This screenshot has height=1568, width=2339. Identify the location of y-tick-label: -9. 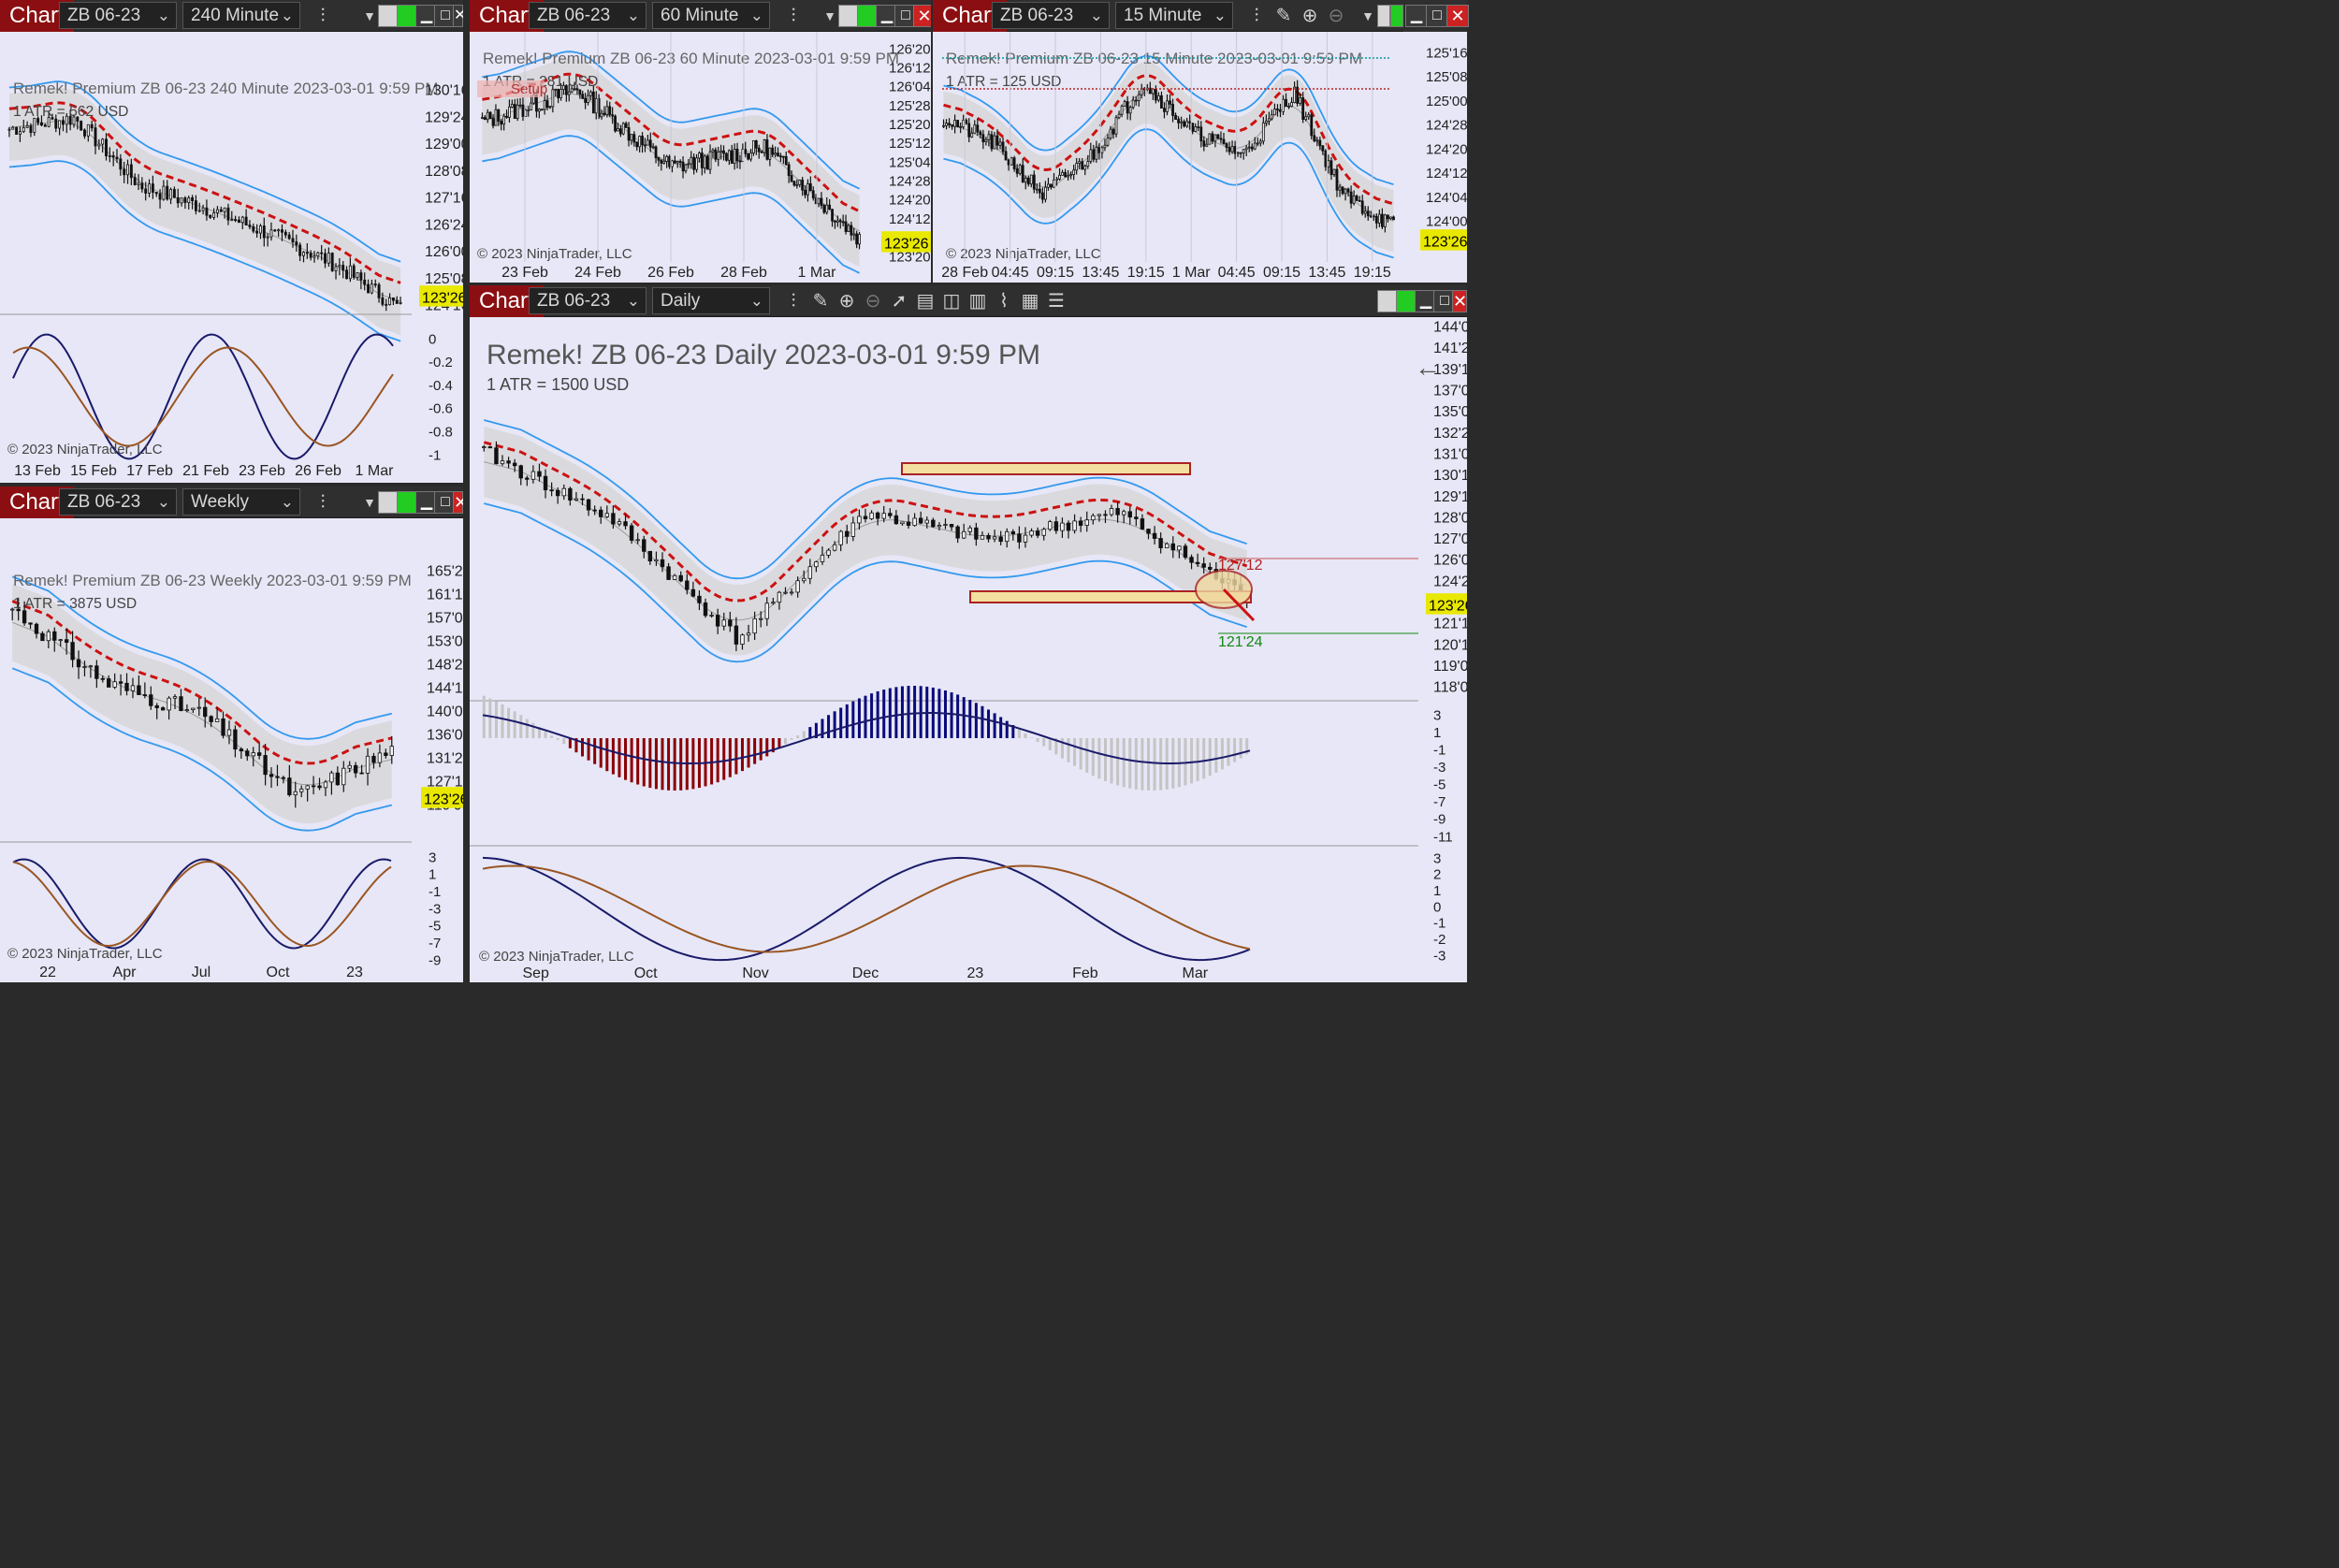
(1439, 820).